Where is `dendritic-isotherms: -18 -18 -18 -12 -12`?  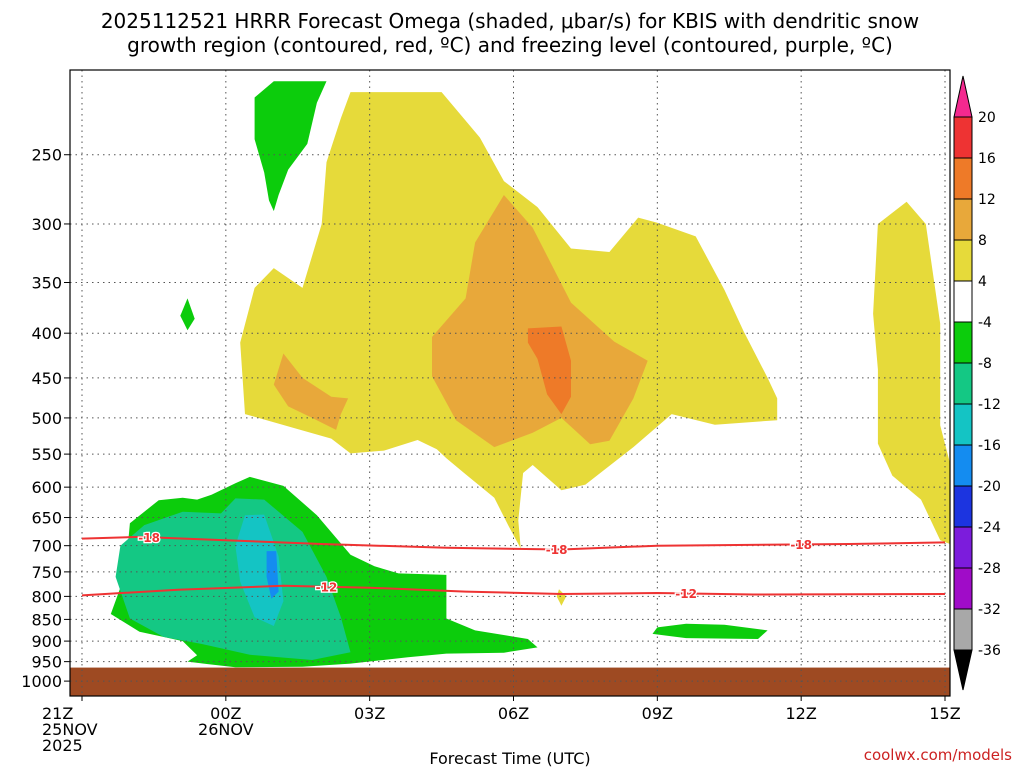 dendritic-isotherms: -18 -18 -18 -12 -12 is located at coordinates (513, 566).